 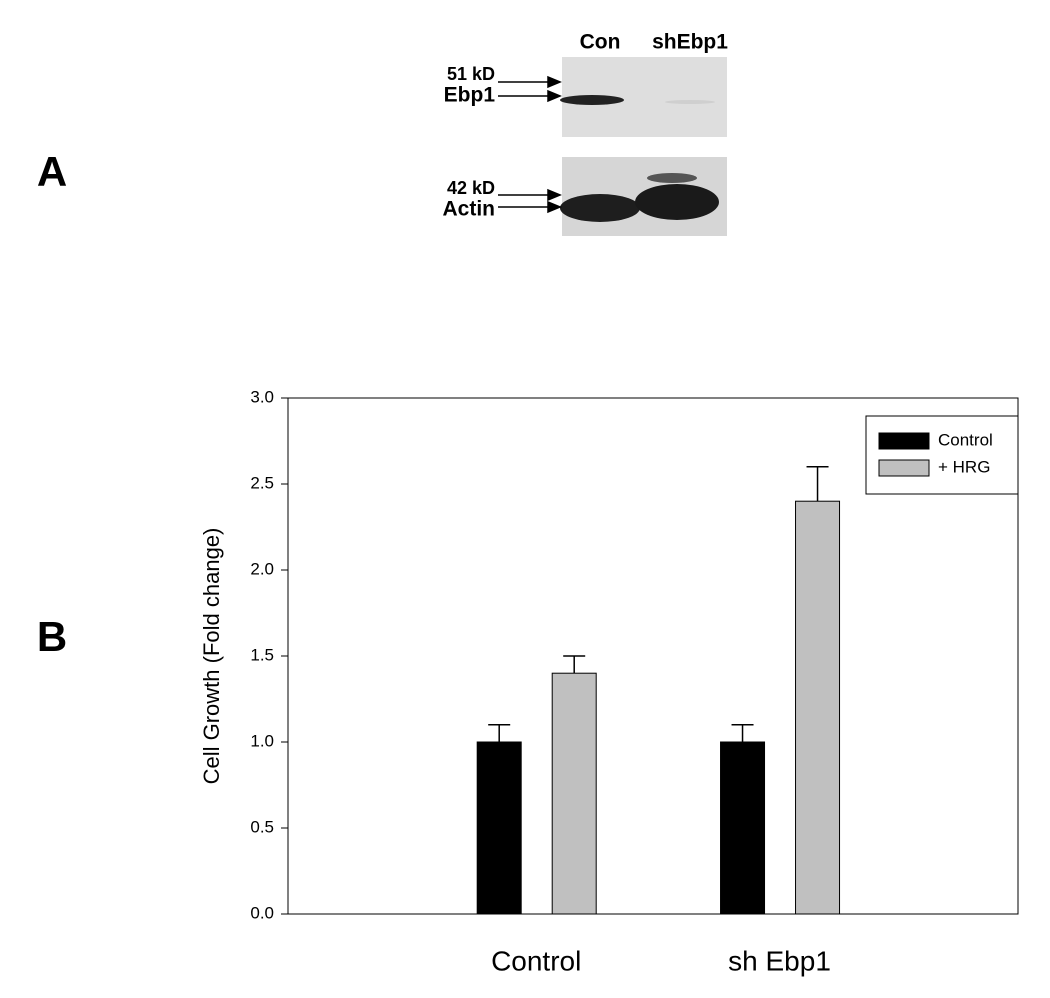 What do you see at coordinates (262, 912) in the screenshot?
I see `y-tick-label: 0.0` at bounding box center [262, 912].